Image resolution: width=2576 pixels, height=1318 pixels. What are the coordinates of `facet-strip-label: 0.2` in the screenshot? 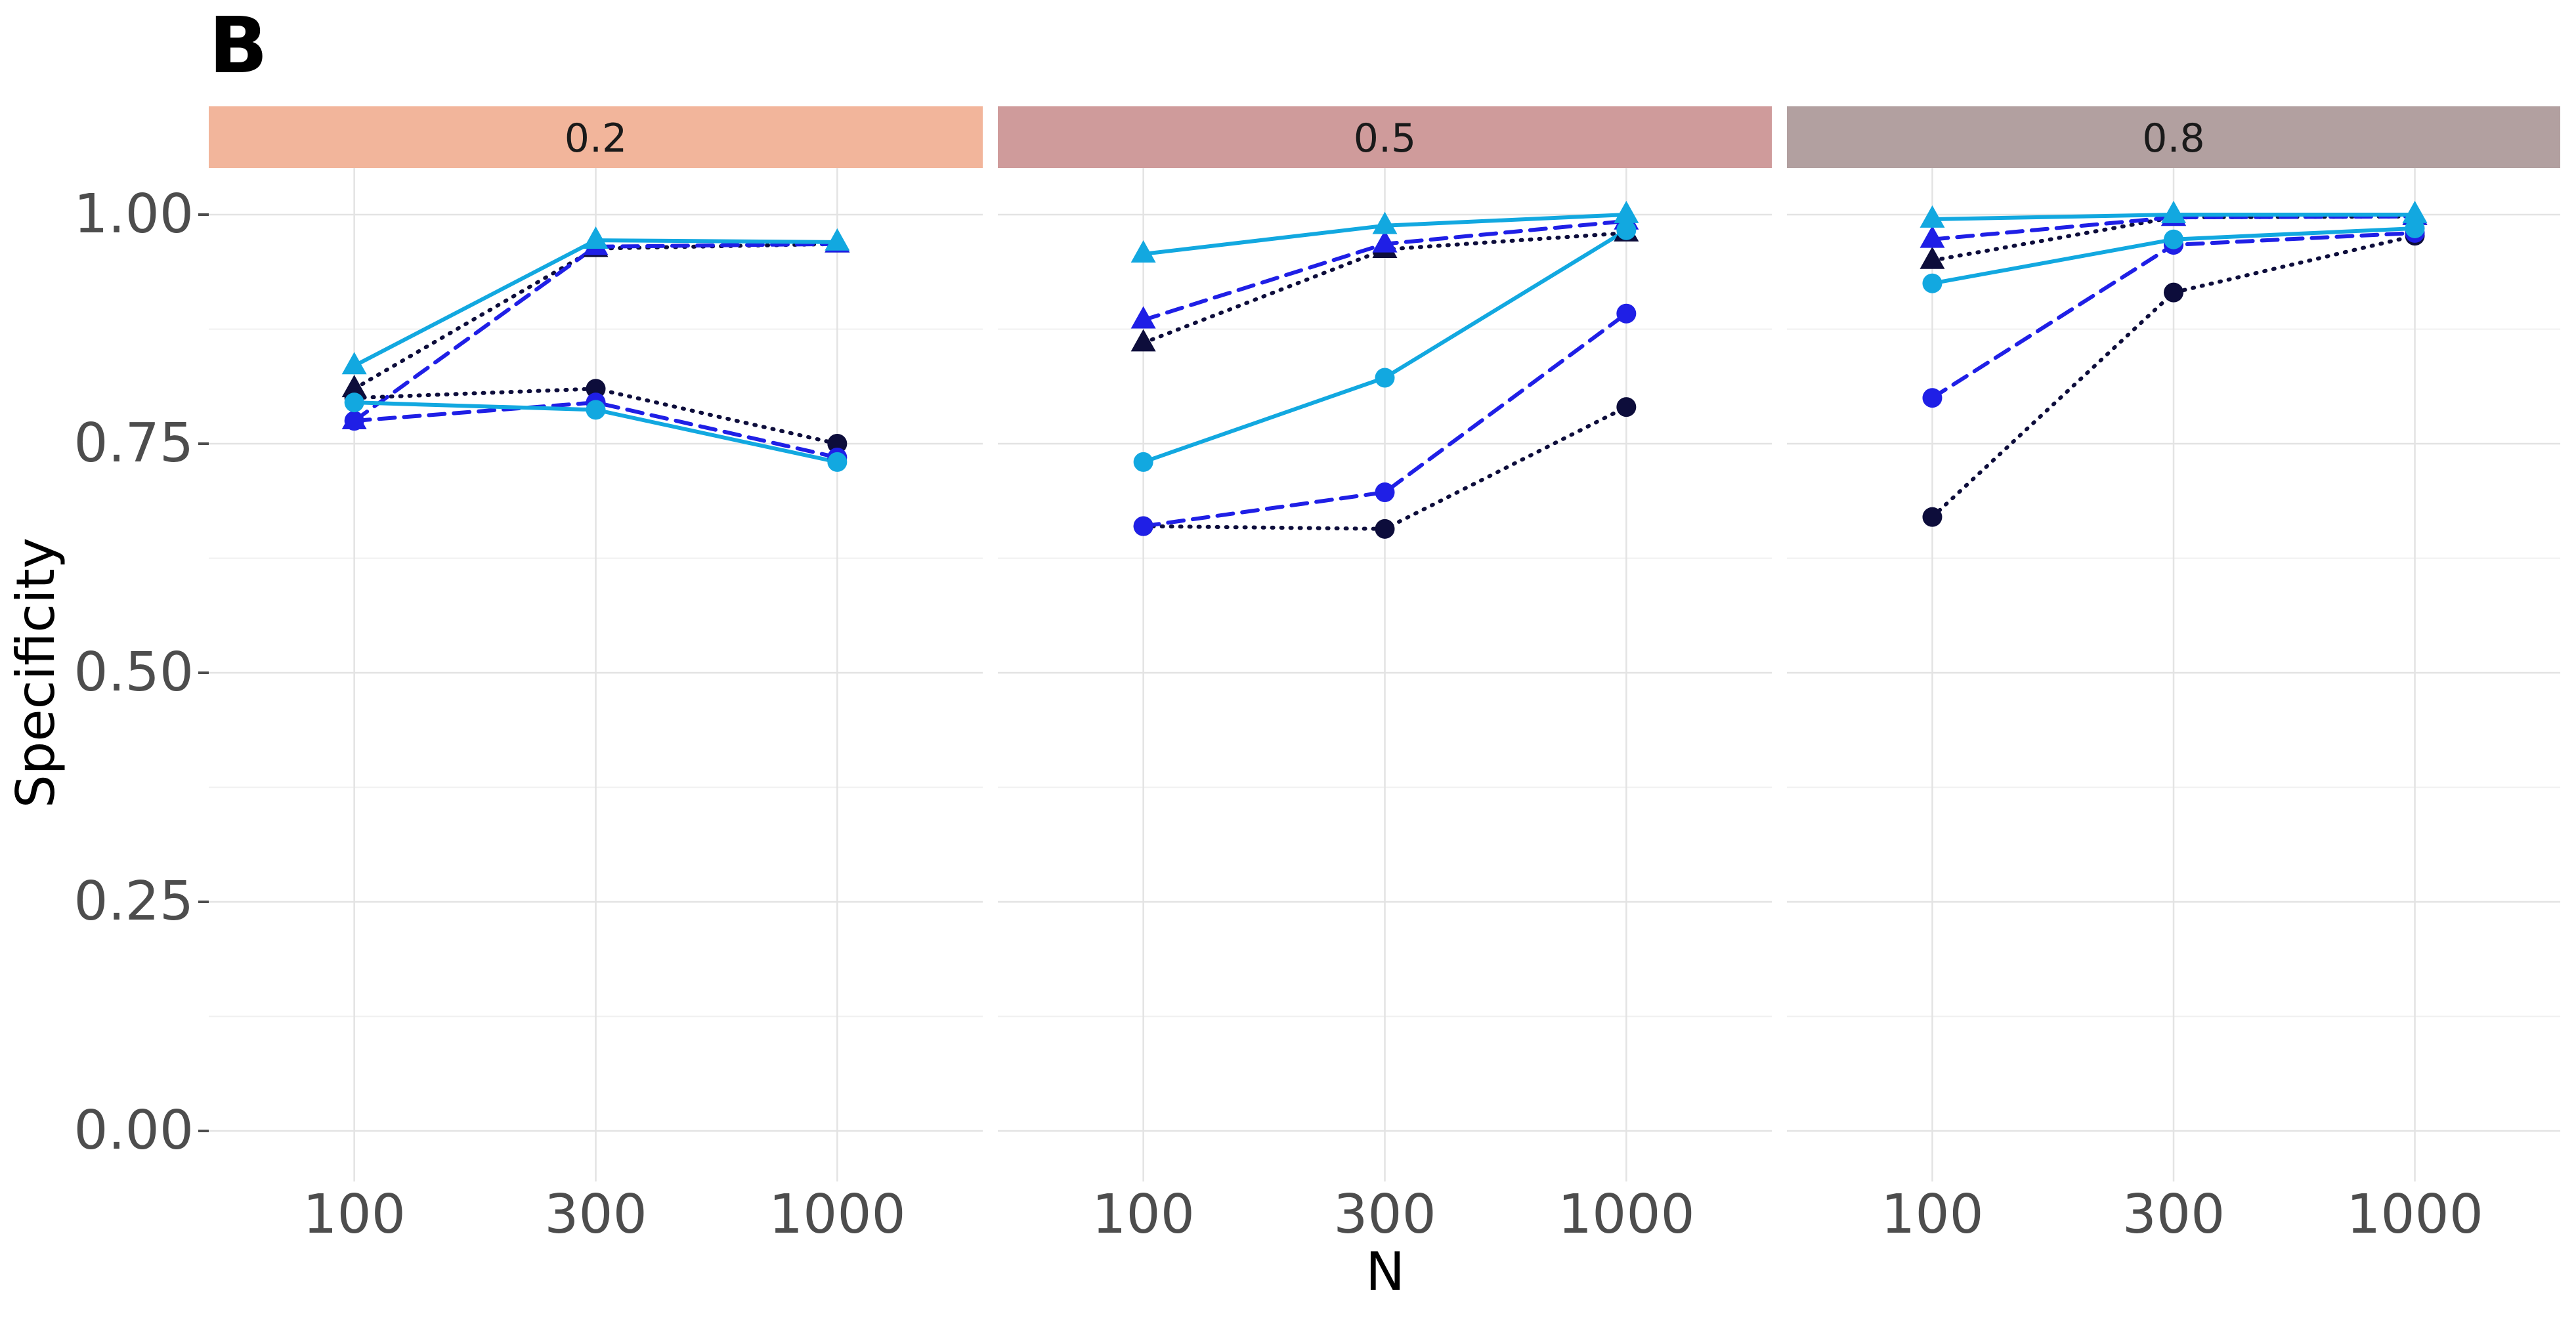 It's located at (596, 138).